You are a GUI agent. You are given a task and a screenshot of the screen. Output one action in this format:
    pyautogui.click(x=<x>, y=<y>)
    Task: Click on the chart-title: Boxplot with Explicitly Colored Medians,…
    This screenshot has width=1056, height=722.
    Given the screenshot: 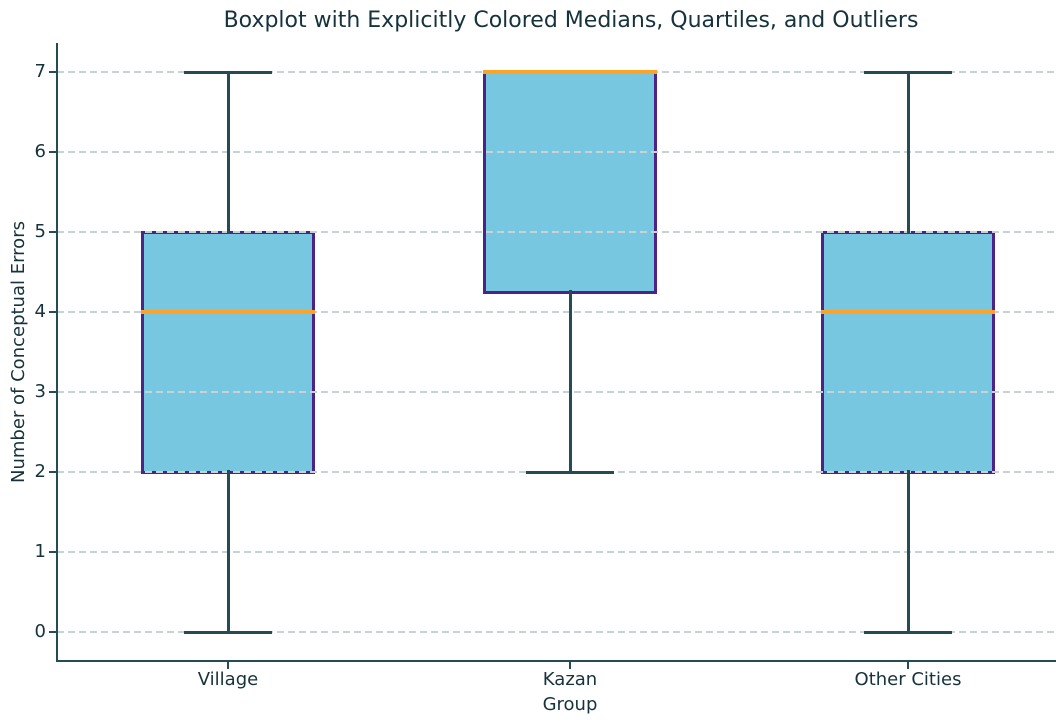 What is the action you would take?
    pyautogui.click(x=571, y=20)
    